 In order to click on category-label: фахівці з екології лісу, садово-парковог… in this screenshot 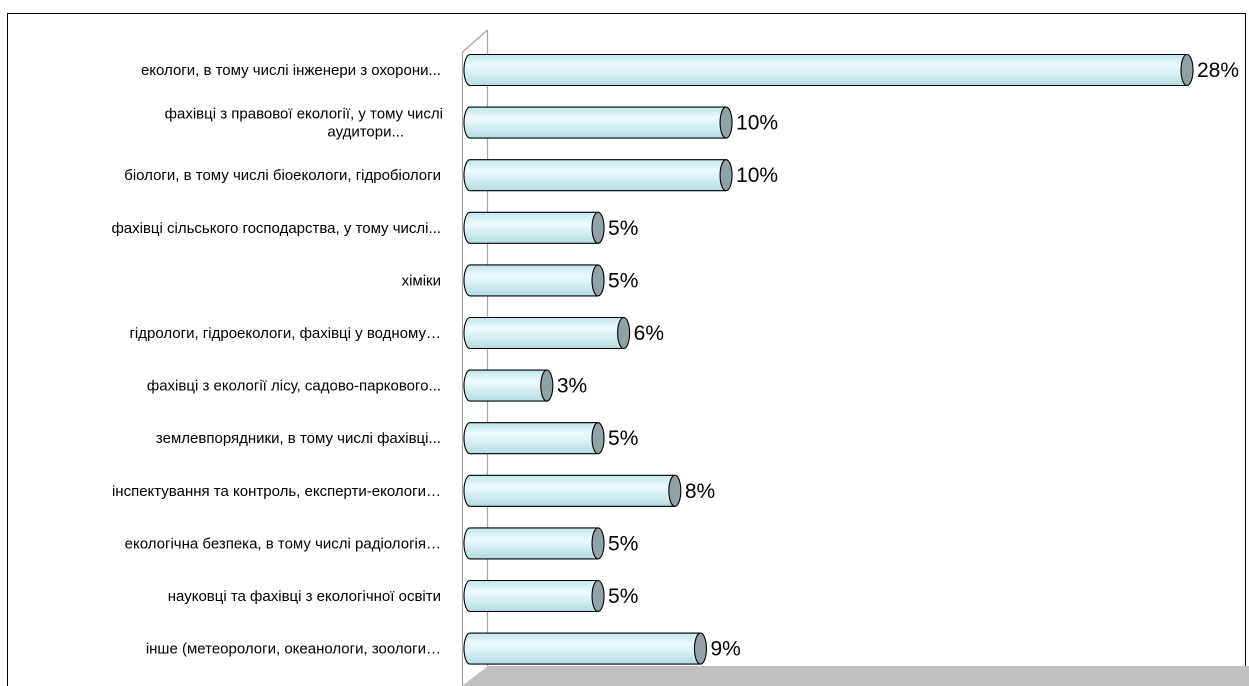, I will do `click(294, 386)`.